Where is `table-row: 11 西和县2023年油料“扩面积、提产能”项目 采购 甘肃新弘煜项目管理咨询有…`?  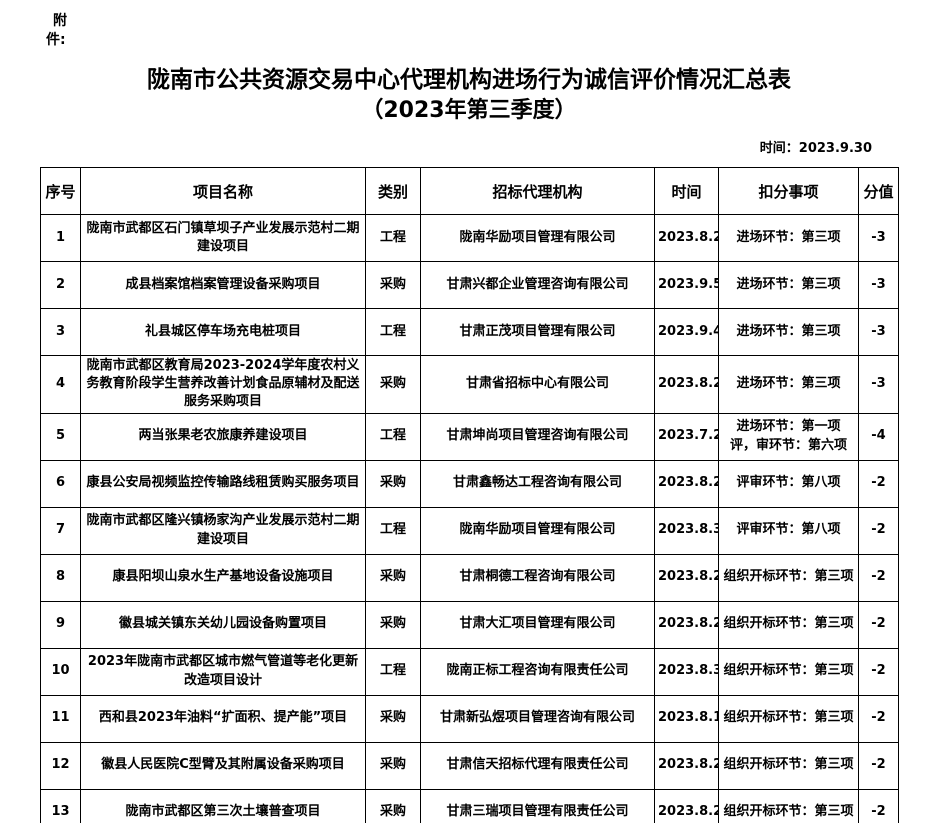 table-row: 11 西和县2023年油料“扩面积、提产能”项目 采购 甘肃新弘煜项目管理咨询有… is located at coordinates (469, 718).